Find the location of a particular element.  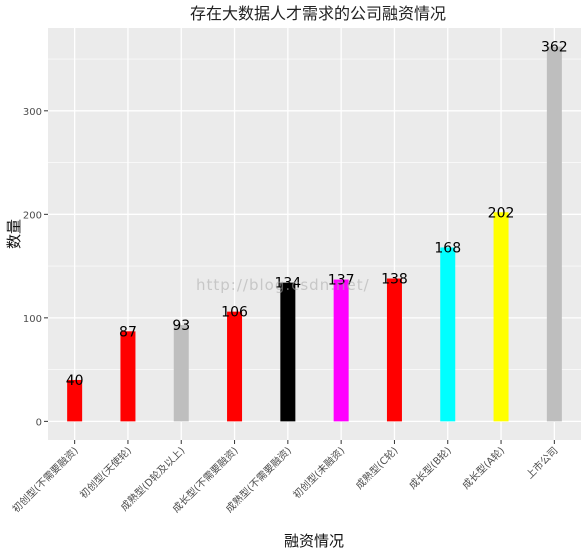

x-tick-label: 初创型(未融资) is located at coordinates (318, 472).